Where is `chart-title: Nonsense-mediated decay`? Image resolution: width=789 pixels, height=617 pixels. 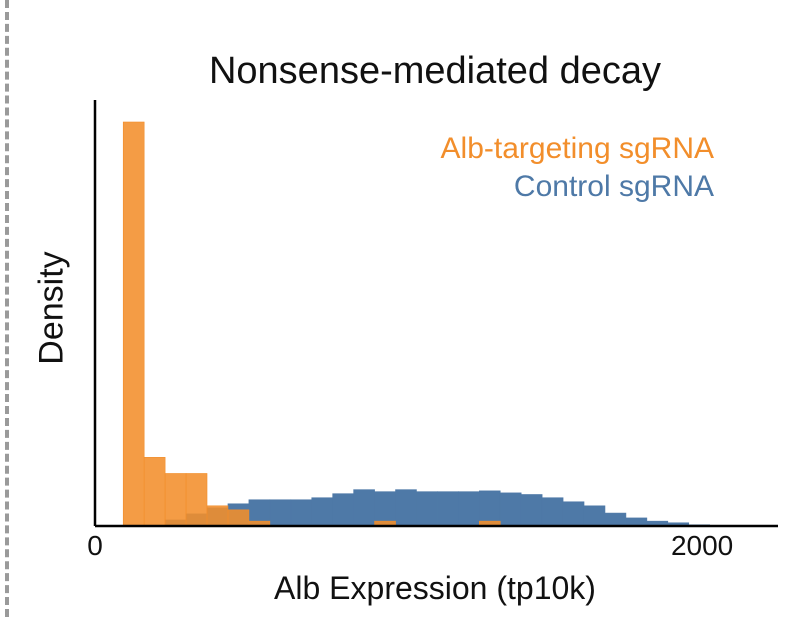
chart-title: Nonsense-mediated decay is located at coordinates (435, 71).